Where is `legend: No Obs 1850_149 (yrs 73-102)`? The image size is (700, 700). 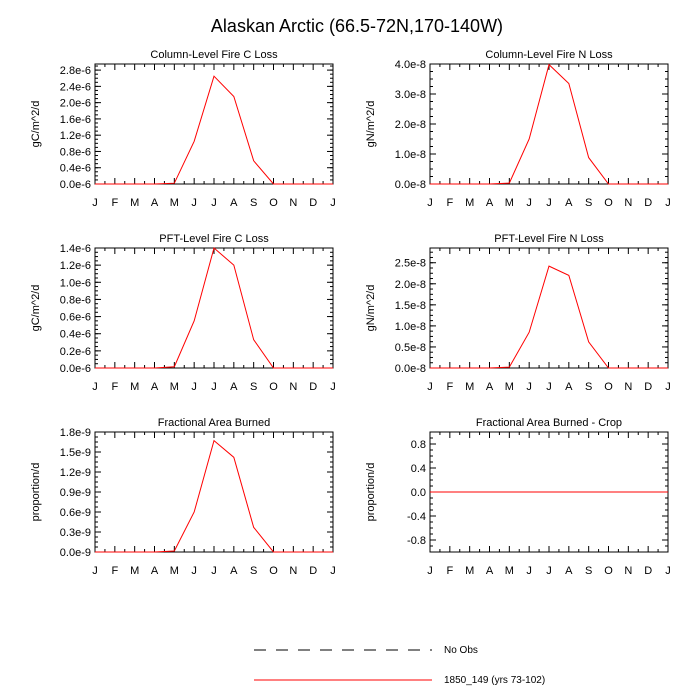 legend: No Obs 1850_149 (yrs 73-102) is located at coordinates (399, 665).